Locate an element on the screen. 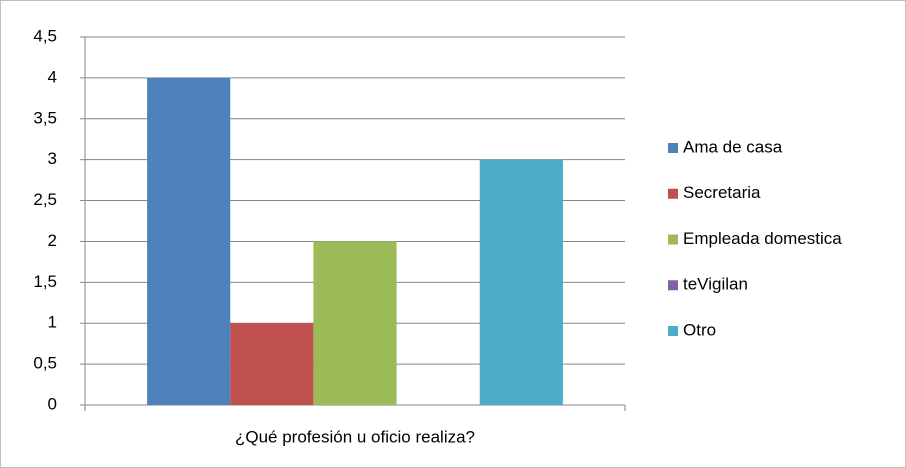  y-tick-label: 1,5 is located at coordinates (45, 281).